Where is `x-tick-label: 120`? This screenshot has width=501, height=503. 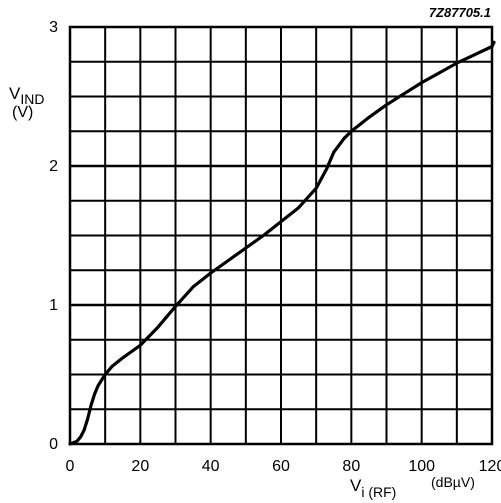 x-tick-label: 120 is located at coordinates (490, 466).